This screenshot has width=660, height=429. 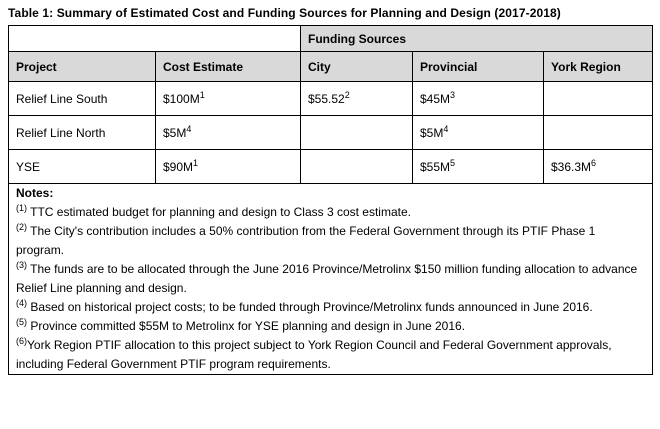 I want to click on footnote-ref: 5, so click(x=453, y=162).